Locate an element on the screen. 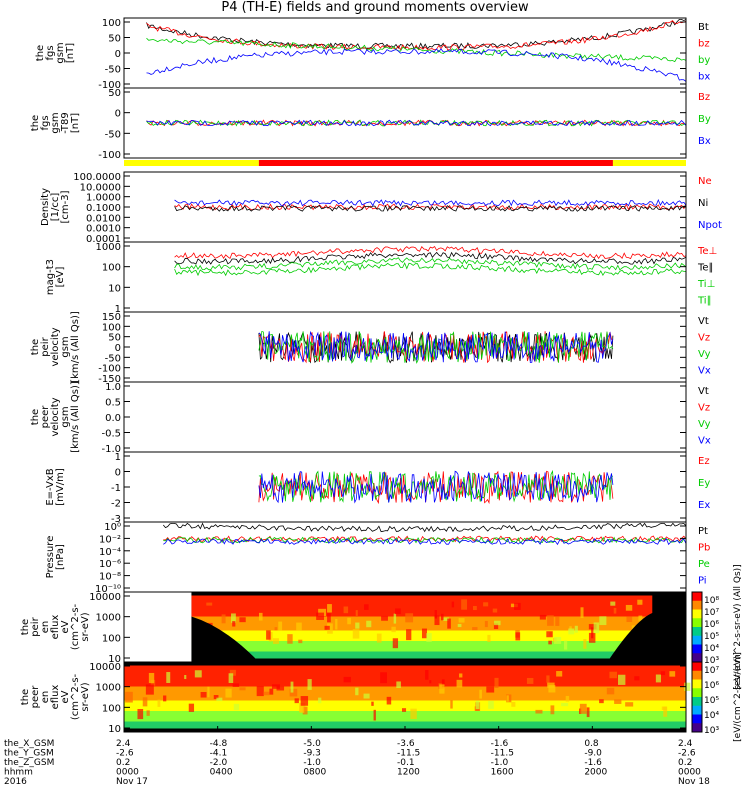 Image resolution: width=750 pixels, height=800 pixels. legend-label: Bz is located at coordinates (704, 97).